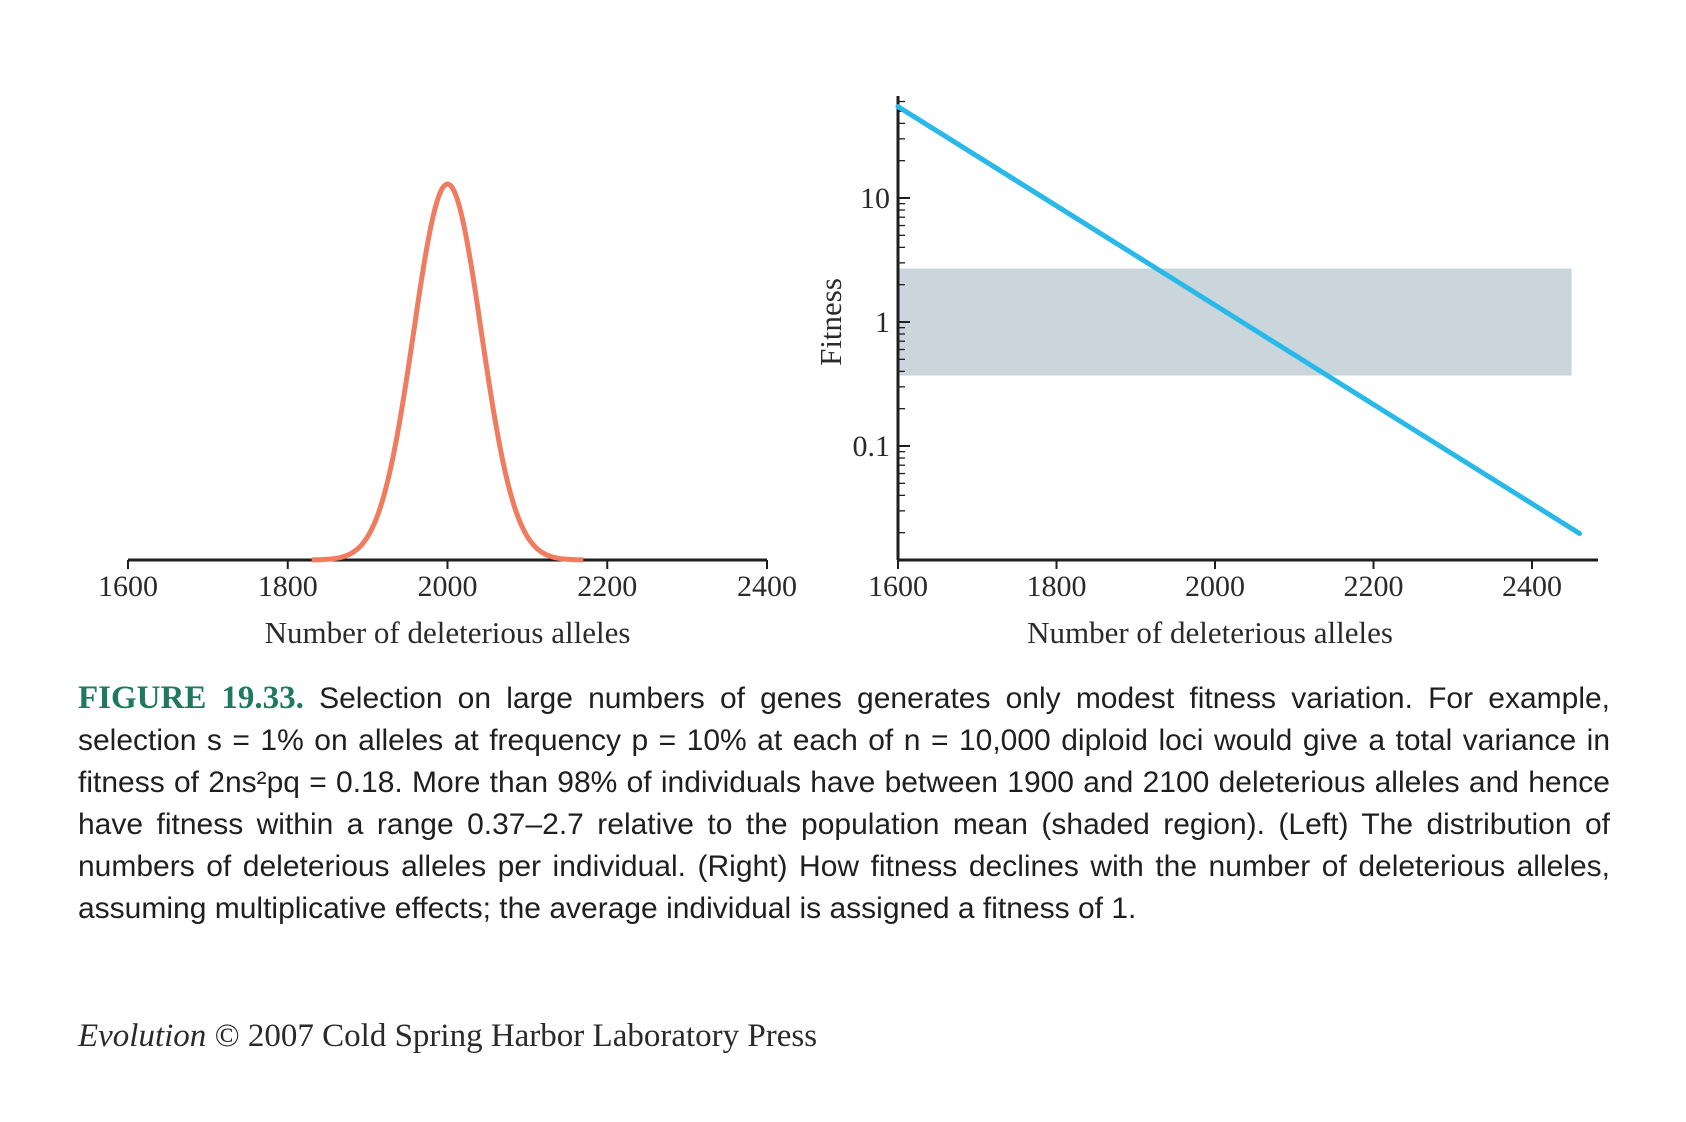 The image size is (1686, 1122). Describe the element at coordinates (882, 322) in the screenshot. I see `right-y-tick-label: 1` at that location.